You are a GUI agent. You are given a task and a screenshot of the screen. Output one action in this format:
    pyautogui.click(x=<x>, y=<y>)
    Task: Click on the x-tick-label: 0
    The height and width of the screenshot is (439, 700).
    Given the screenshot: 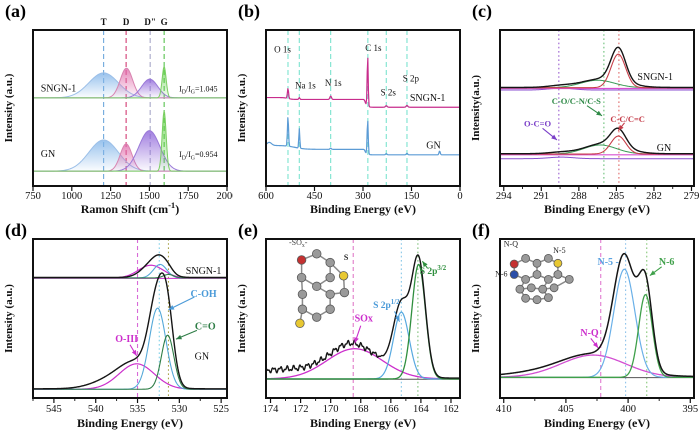 What is the action you would take?
    pyautogui.click(x=459, y=196)
    